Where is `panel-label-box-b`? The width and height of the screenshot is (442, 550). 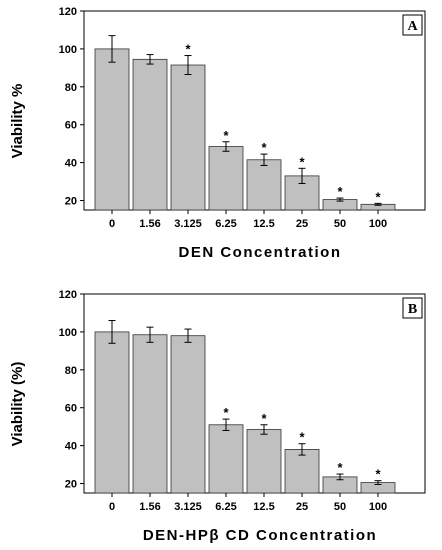
panel-label-box-b is located at coordinates (412, 308).